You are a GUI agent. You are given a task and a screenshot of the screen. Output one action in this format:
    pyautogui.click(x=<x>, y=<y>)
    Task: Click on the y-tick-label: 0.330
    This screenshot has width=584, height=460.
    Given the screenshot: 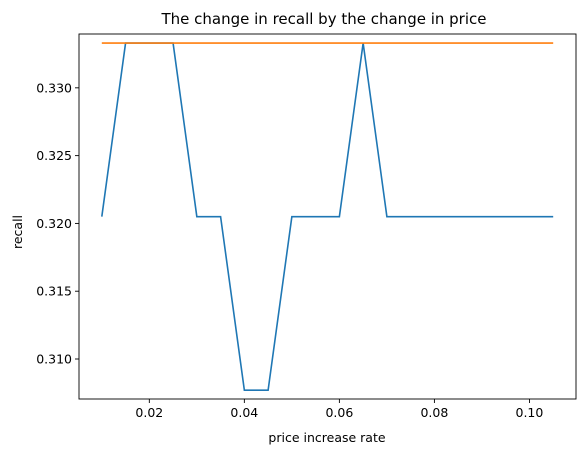 What is the action you would take?
    pyautogui.click(x=54, y=87)
    